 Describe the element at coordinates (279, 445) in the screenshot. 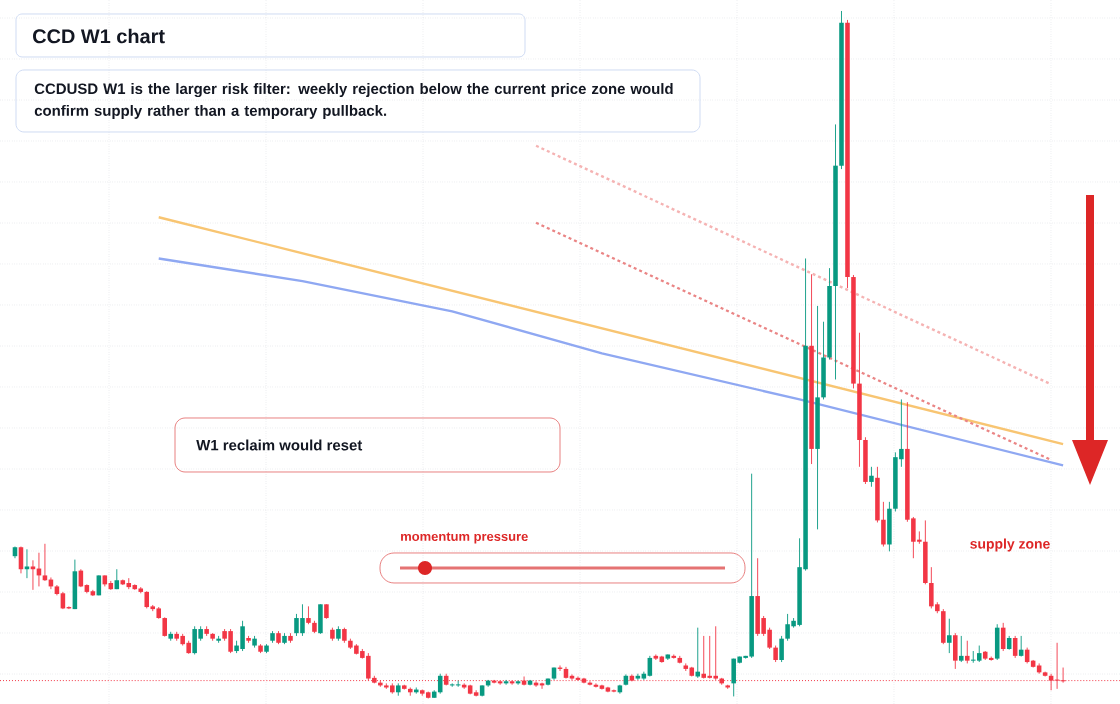

I see `annotation: W1 reclaim would reset` at that location.